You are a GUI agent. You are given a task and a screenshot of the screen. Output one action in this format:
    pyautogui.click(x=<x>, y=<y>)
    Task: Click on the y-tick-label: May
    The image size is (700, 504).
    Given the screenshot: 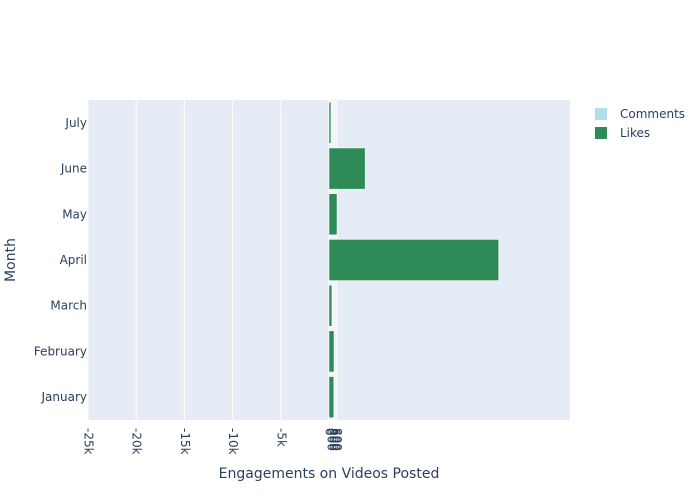 What is the action you would take?
    pyautogui.click(x=74, y=214)
    